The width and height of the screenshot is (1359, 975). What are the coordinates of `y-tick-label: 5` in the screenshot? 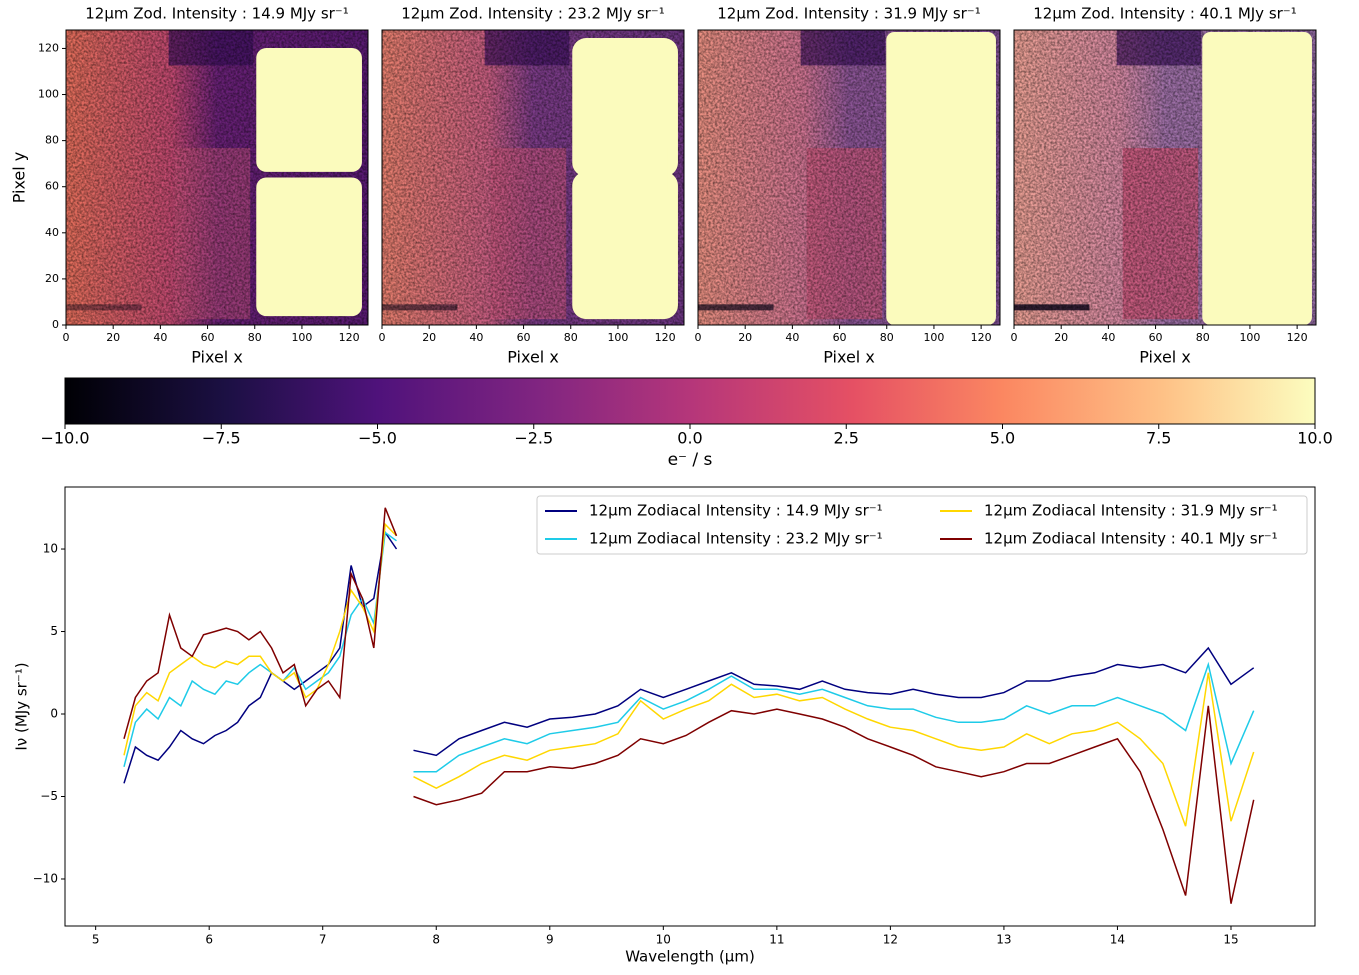 It's located at (54, 631).